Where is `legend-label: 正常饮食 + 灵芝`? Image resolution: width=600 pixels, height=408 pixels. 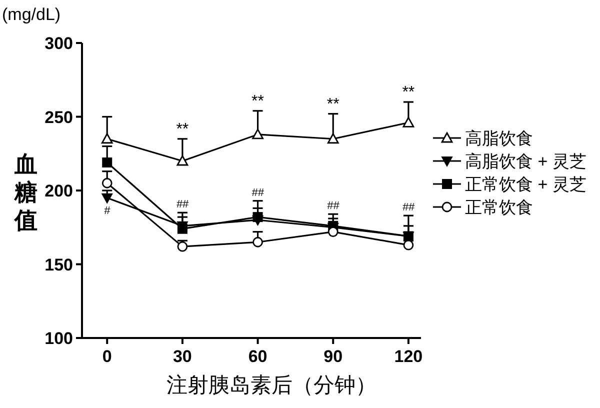
legend-label: 正常饮食 + 灵芝 is located at coordinates (525, 184).